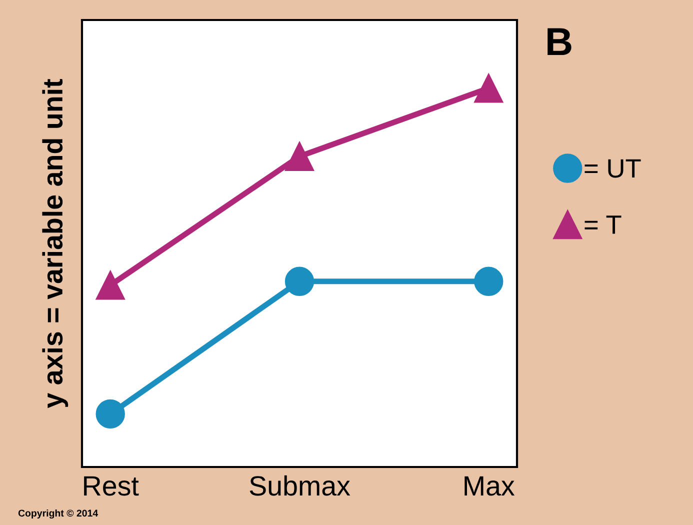 Image resolution: width=693 pixels, height=525 pixels. Describe the element at coordinates (560, 42) in the screenshot. I see `text: B` at that location.